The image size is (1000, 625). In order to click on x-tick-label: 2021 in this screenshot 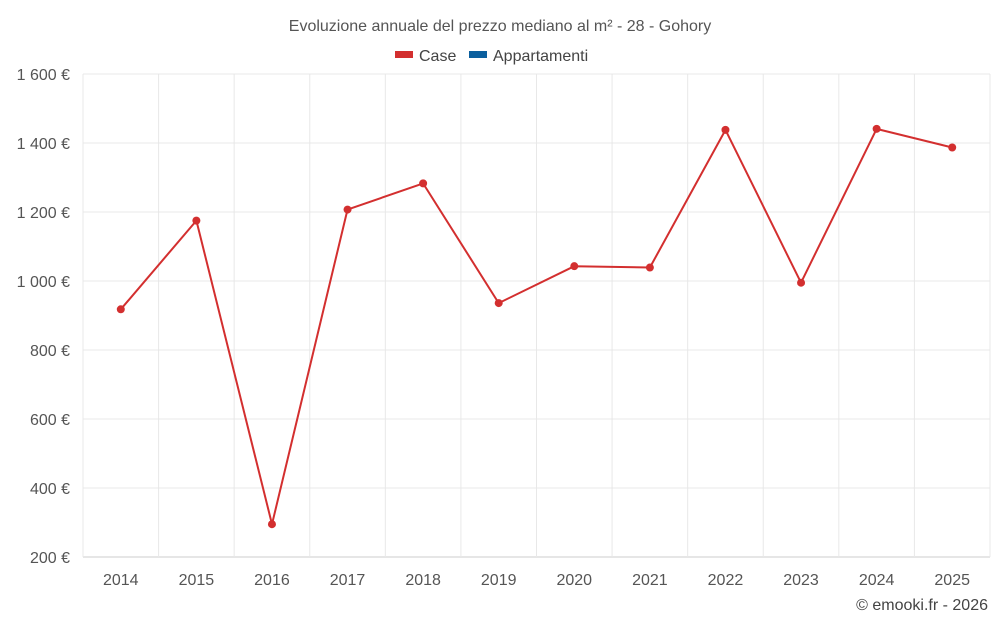, I will do `click(650, 580)`.